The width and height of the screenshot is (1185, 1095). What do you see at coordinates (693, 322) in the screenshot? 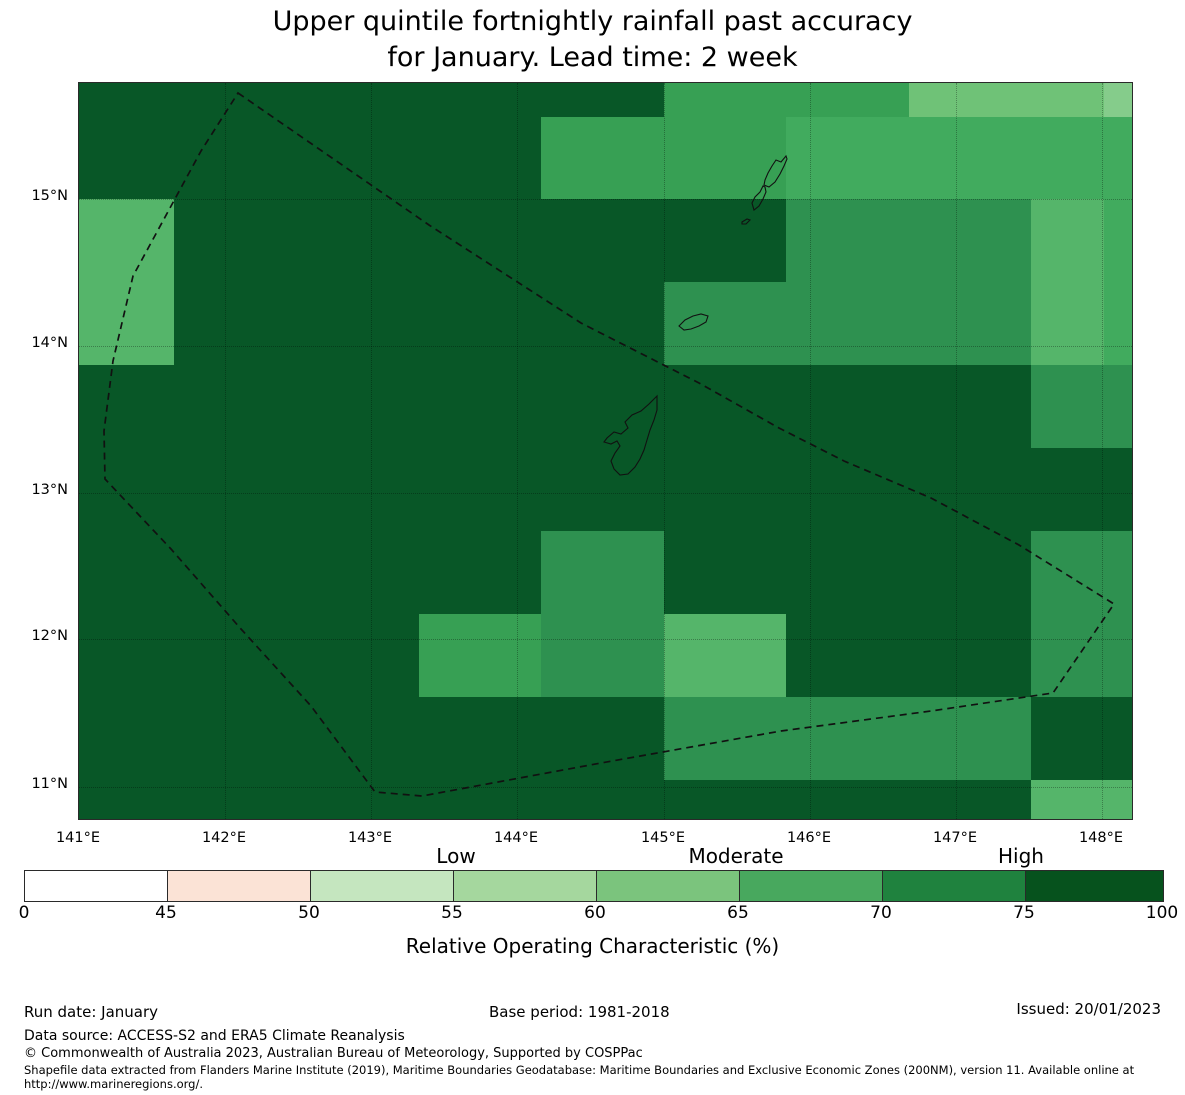
I see `island-outline-rota` at bounding box center [693, 322].